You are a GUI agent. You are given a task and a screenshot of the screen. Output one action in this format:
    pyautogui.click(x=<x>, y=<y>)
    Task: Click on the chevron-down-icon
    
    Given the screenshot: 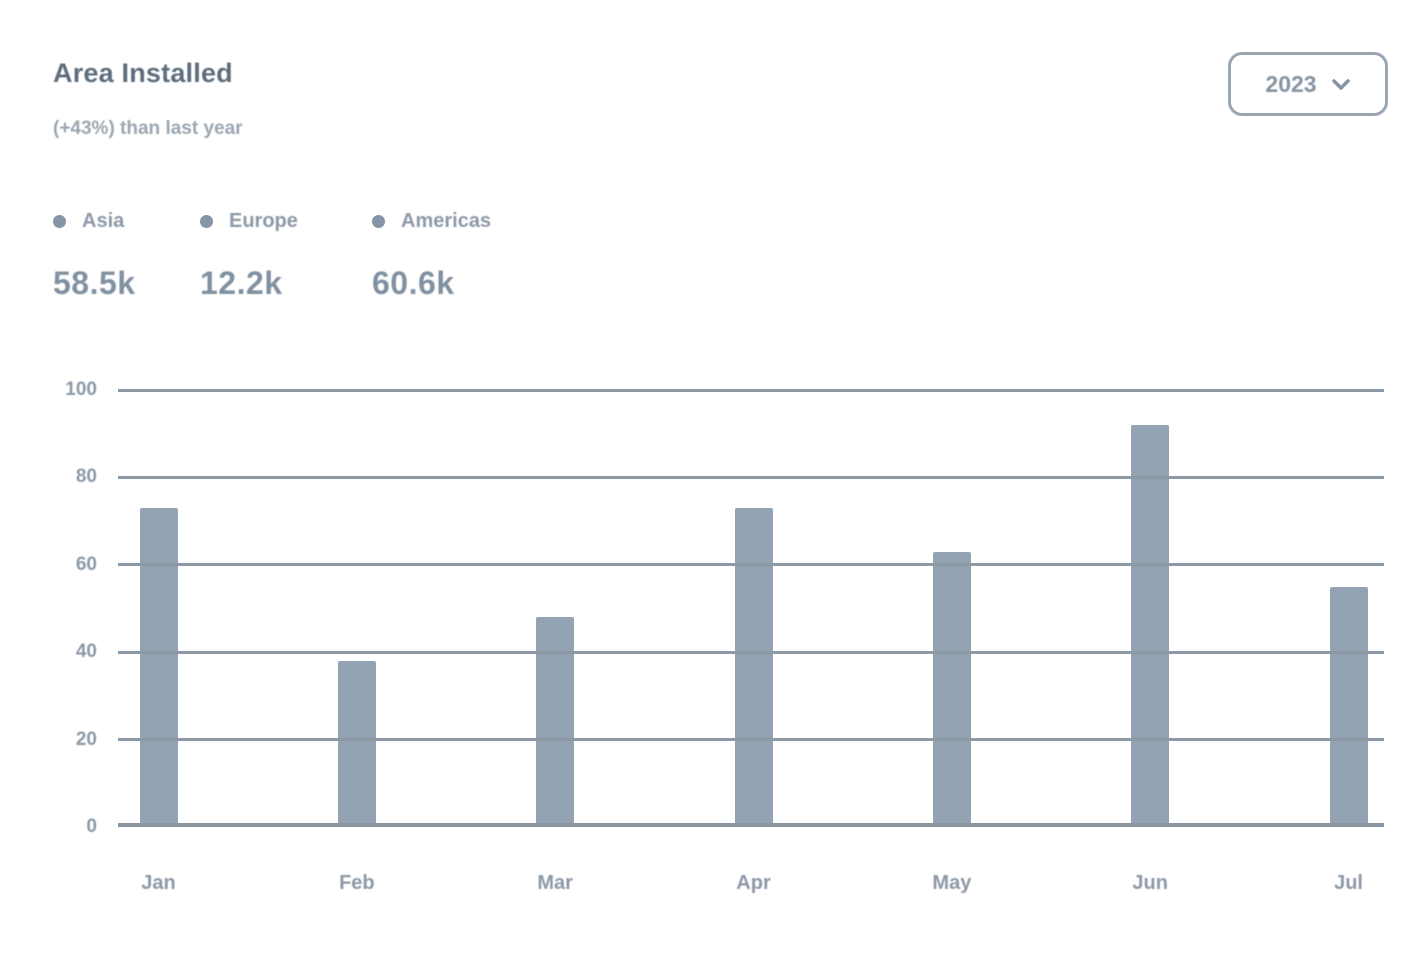 What is the action you would take?
    pyautogui.click(x=1341, y=84)
    